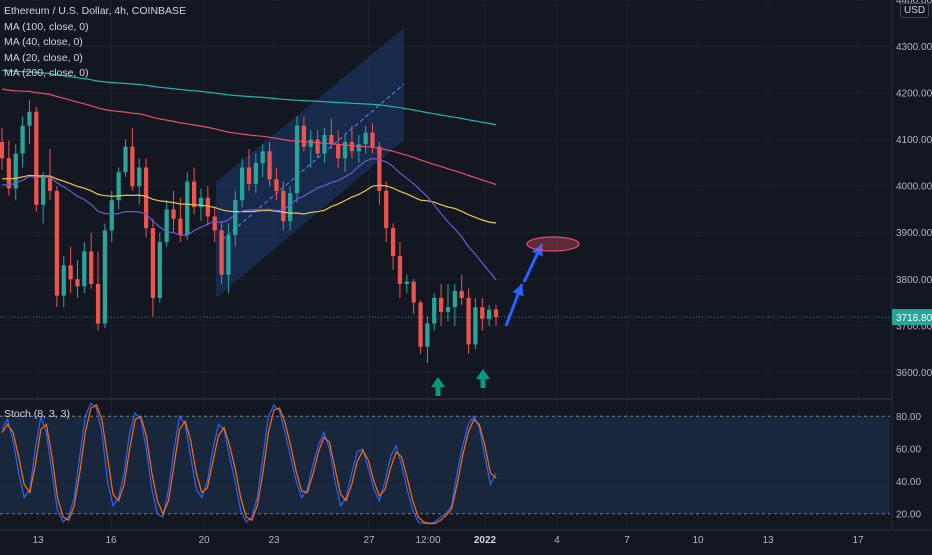 The height and width of the screenshot is (555, 932). I want to click on time-tick-label: 23, so click(274, 540).